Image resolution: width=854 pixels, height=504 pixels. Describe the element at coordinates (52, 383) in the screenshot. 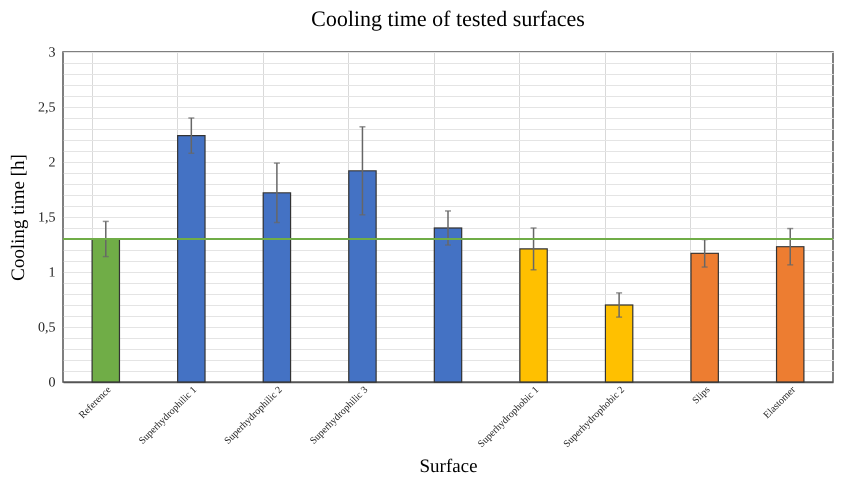

I see `y-tick-label: 0` at that location.